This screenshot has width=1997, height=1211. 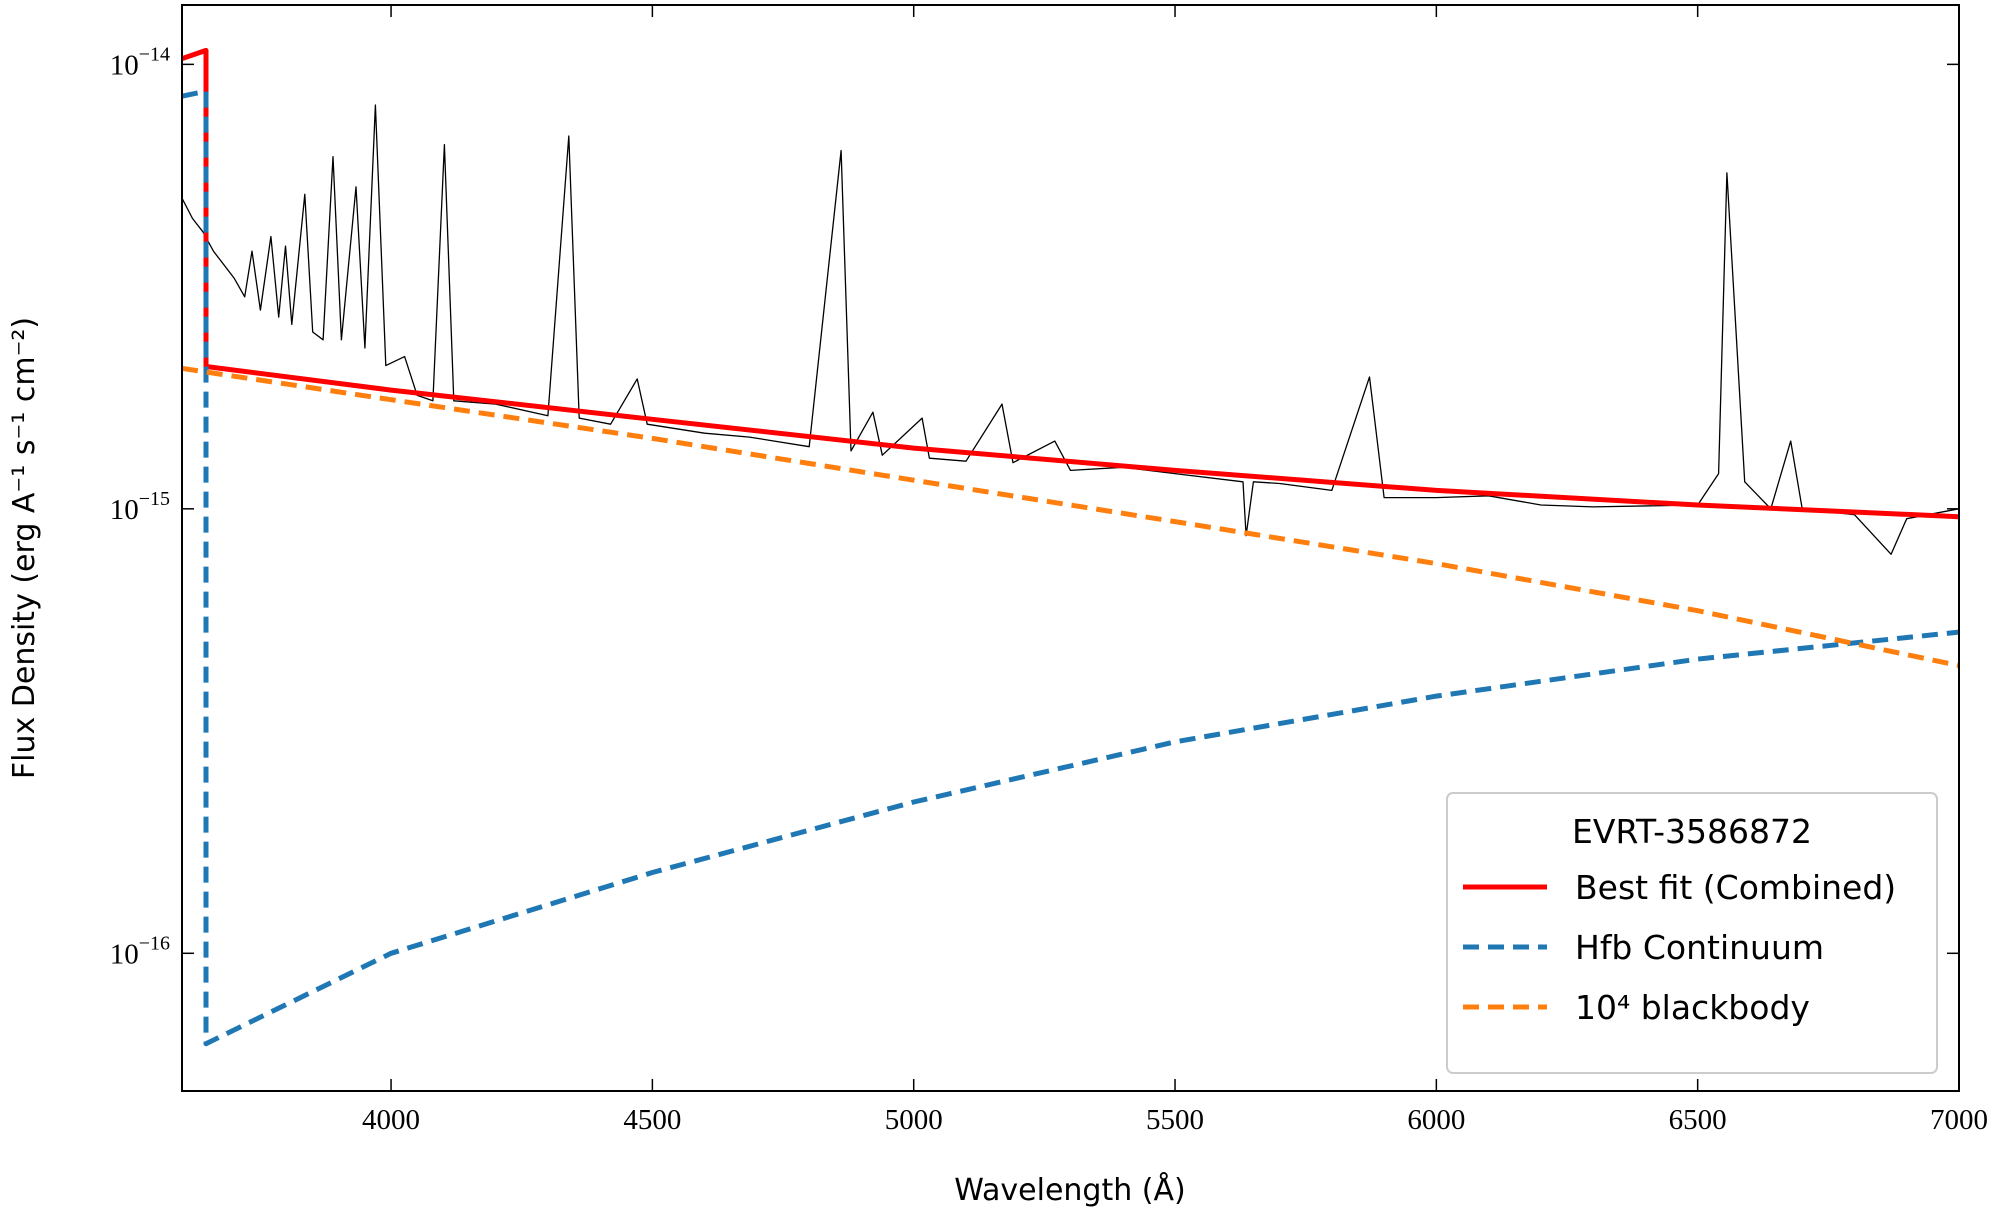 What do you see at coordinates (1692, 831) in the screenshot?
I see `legend-title: EVRT-3586872` at bounding box center [1692, 831].